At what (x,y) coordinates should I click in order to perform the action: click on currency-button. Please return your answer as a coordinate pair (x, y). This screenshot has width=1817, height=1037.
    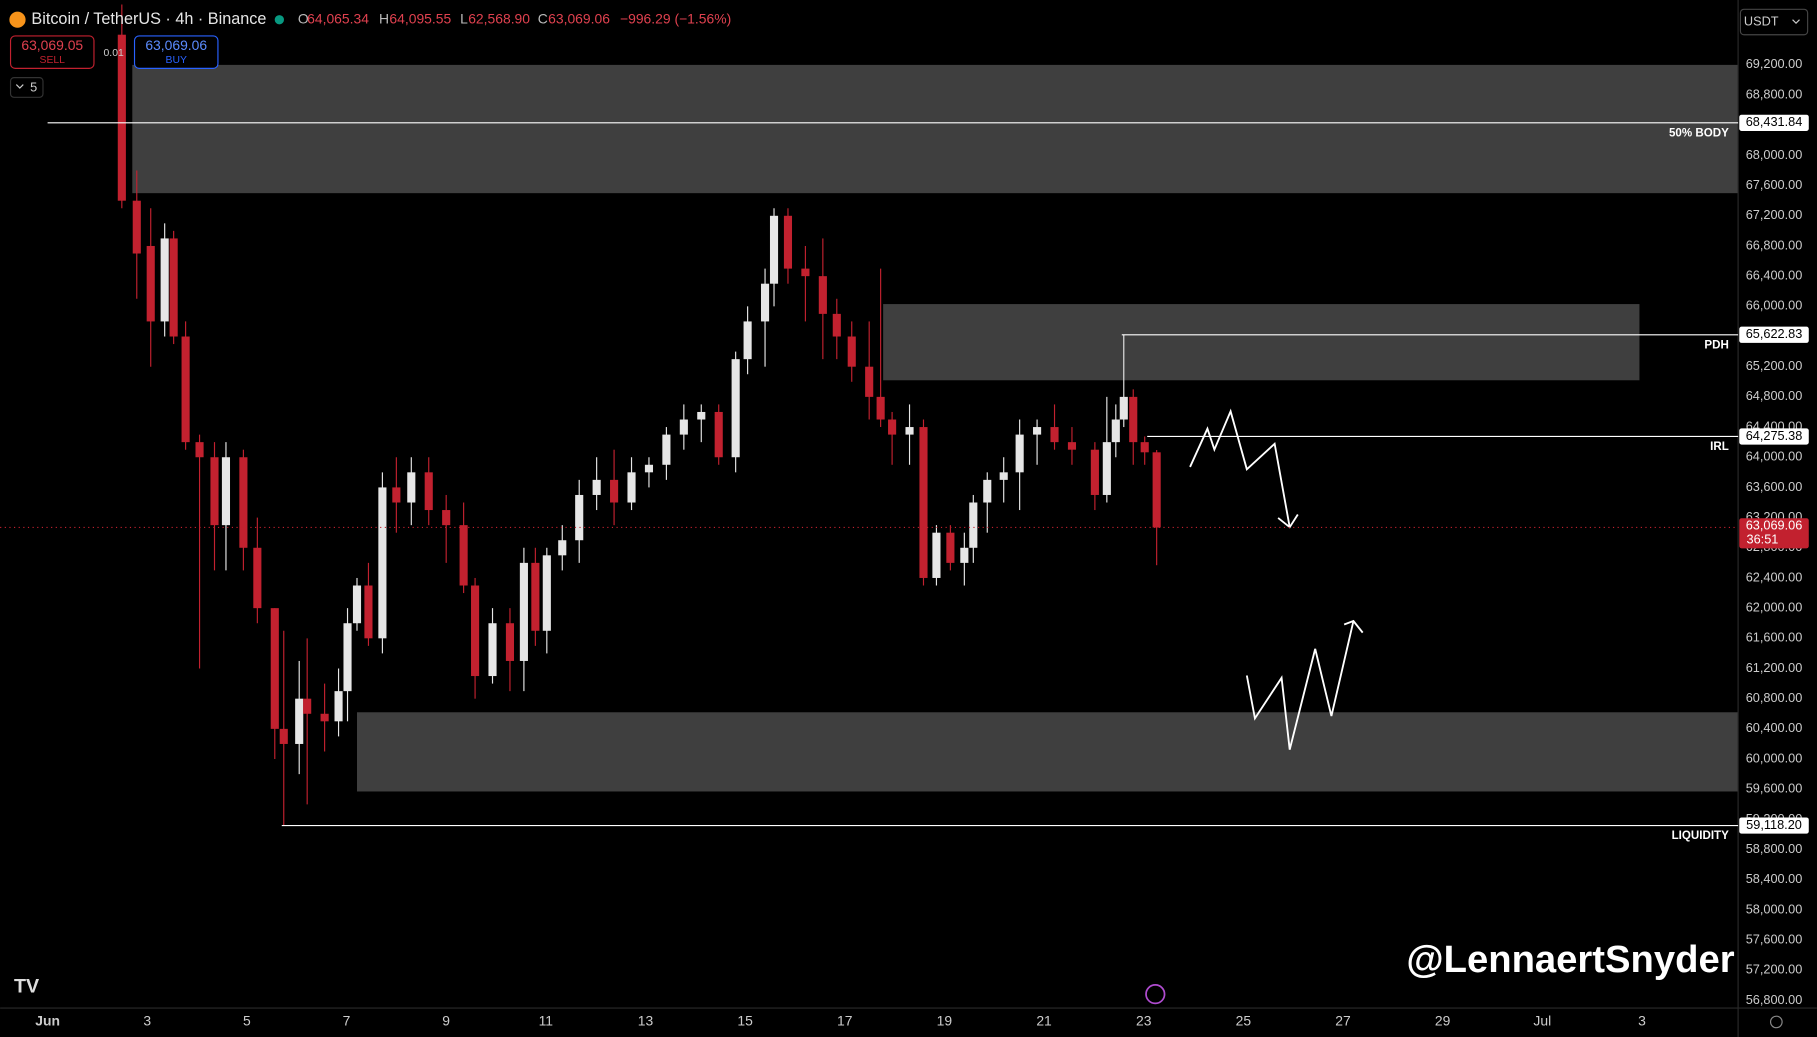
    Looking at the image, I should click on (1774, 22).